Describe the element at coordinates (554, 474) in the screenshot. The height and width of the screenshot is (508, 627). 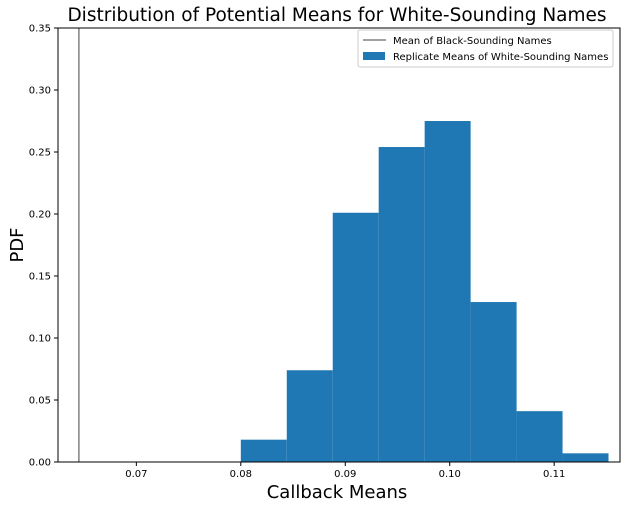
I see `x-tick-label: 0.11` at that location.